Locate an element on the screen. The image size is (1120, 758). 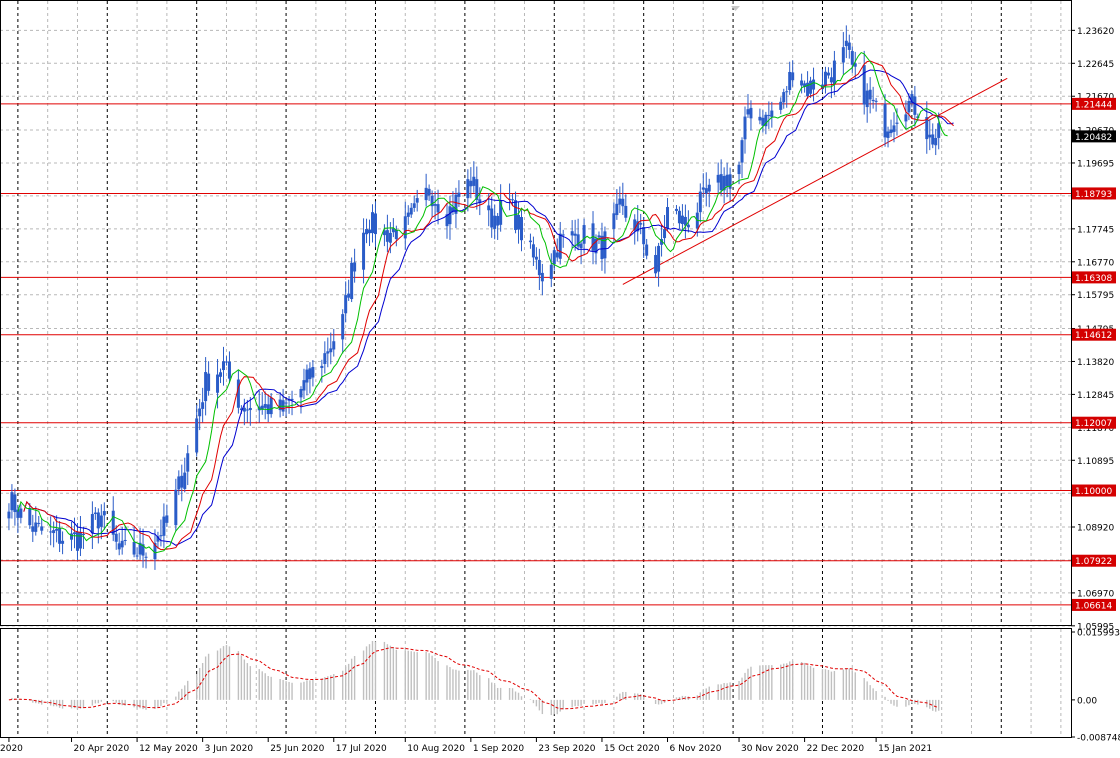
level-label-text: 1.18793 is located at coordinates (1093, 195).